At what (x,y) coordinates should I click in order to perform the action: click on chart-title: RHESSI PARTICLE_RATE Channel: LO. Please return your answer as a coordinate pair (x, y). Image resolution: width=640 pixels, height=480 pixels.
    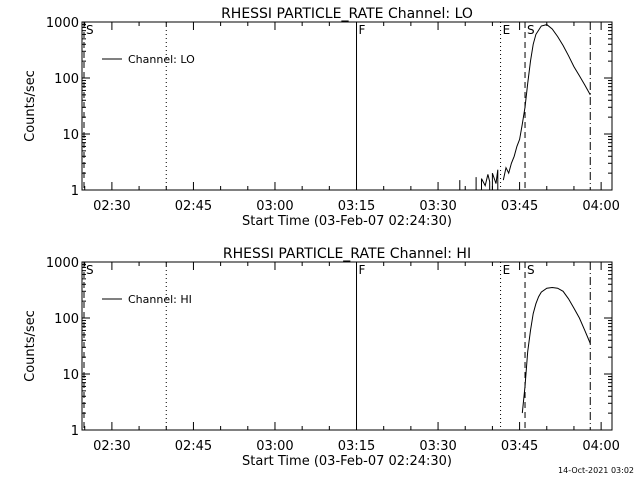
    Looking at the image, I should click on (347, 14).